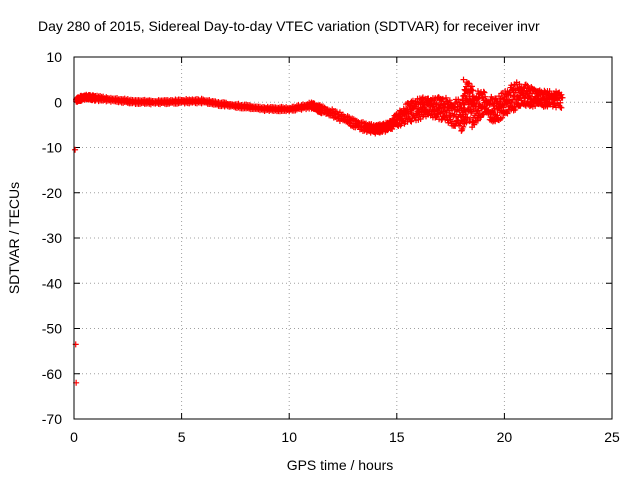 This screenshot has height=485, width=640. I want to click on y-tick-label: -40, so click(52, 283).